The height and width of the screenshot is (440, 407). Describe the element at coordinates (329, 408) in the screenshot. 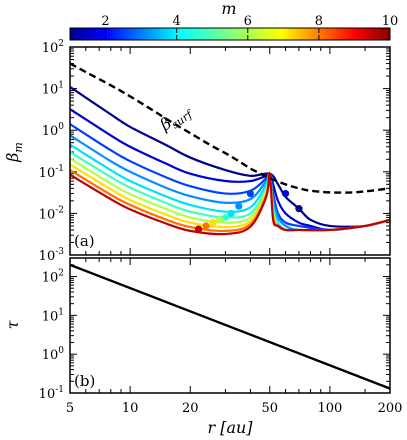

I see `x-tick-label: 100` at that location.